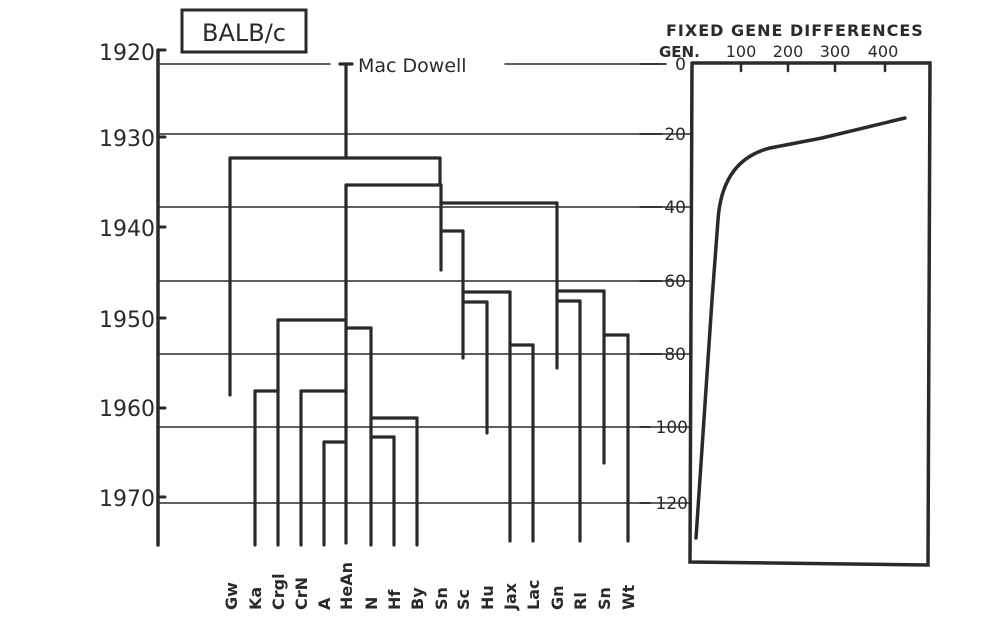 The image size is (1000, 619). I want to click on title-box, so click(244, 31).